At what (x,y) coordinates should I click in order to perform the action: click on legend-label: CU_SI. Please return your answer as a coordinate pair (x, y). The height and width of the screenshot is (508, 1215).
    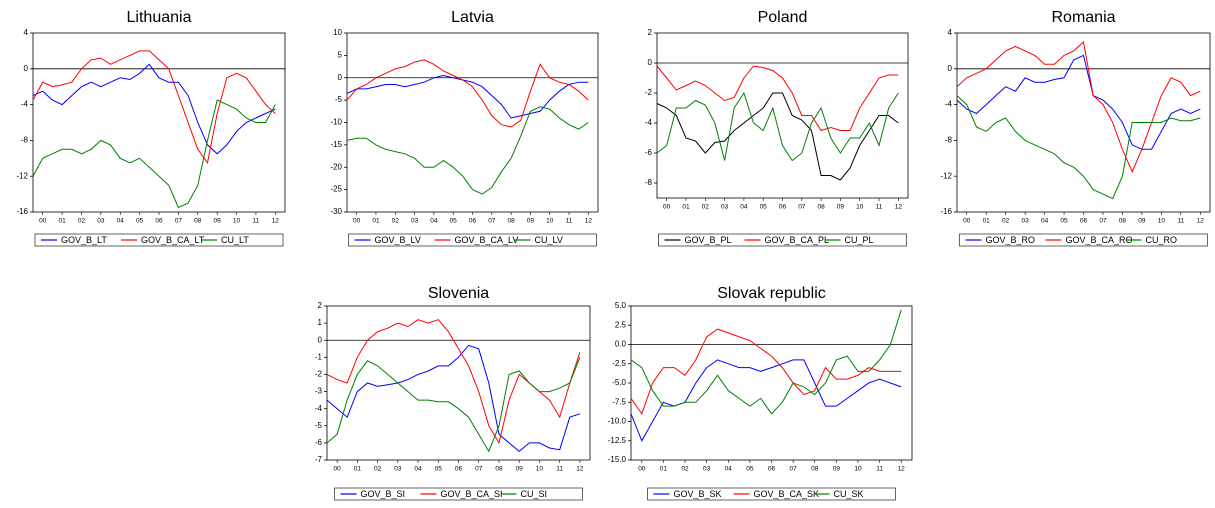
    Looking at the image, I should click on (534, 494).